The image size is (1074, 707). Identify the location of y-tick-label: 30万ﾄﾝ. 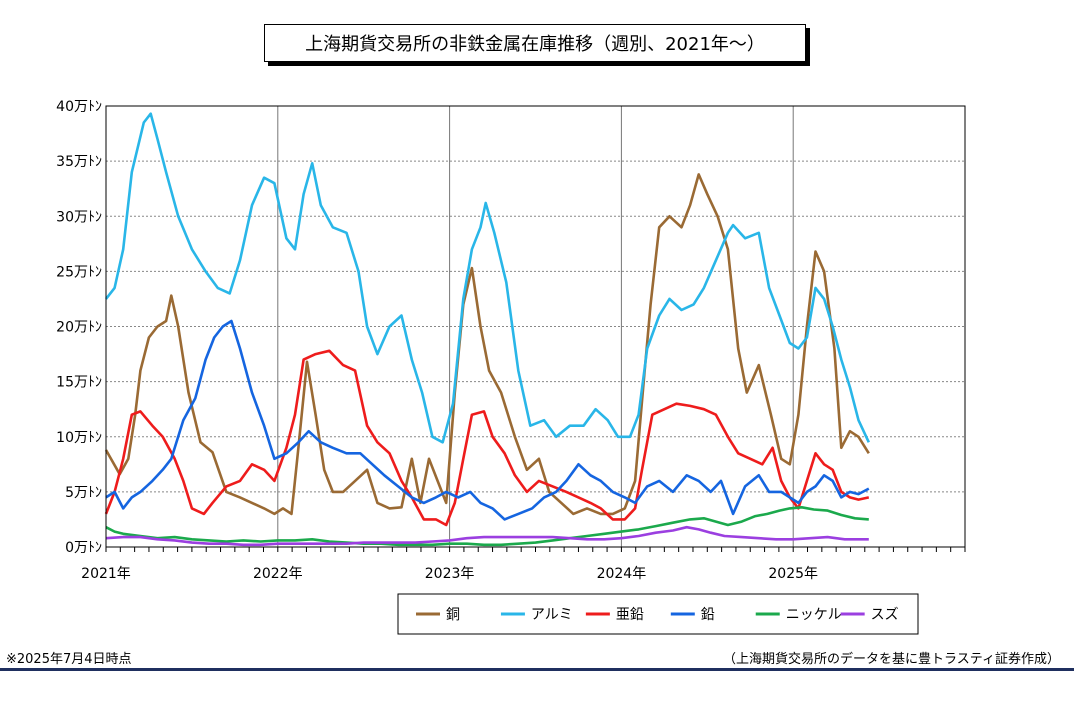
(79, 217).